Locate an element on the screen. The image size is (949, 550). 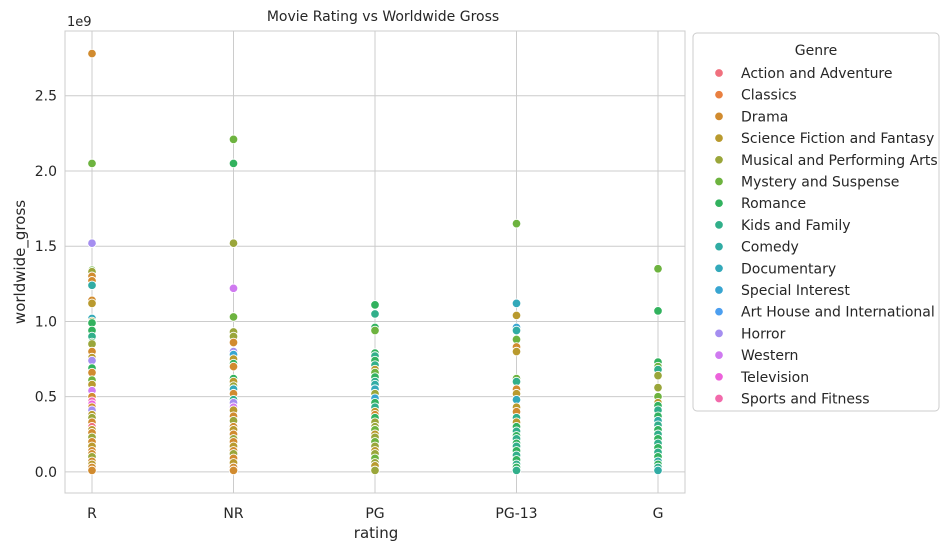
y-tick-label: 1.0 is located at coordinates (46, 322).